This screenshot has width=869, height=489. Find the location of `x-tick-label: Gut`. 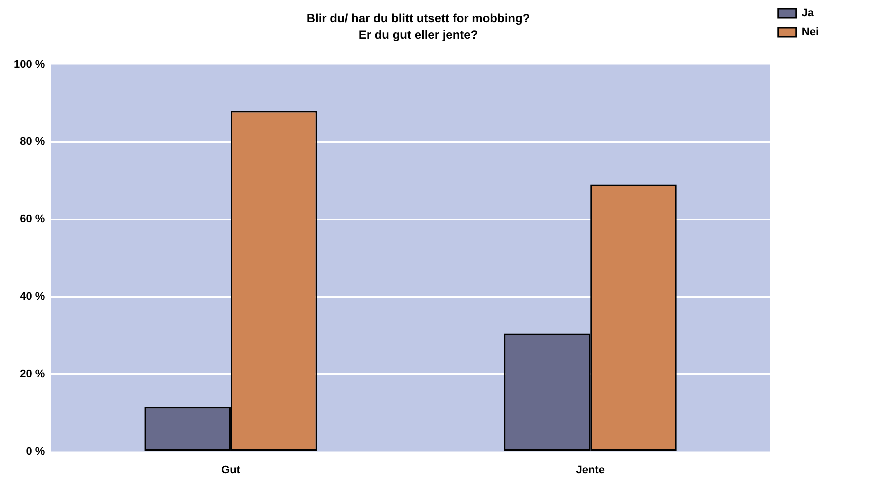

x-tick-label: Gut is located at coordinates (231, 470).